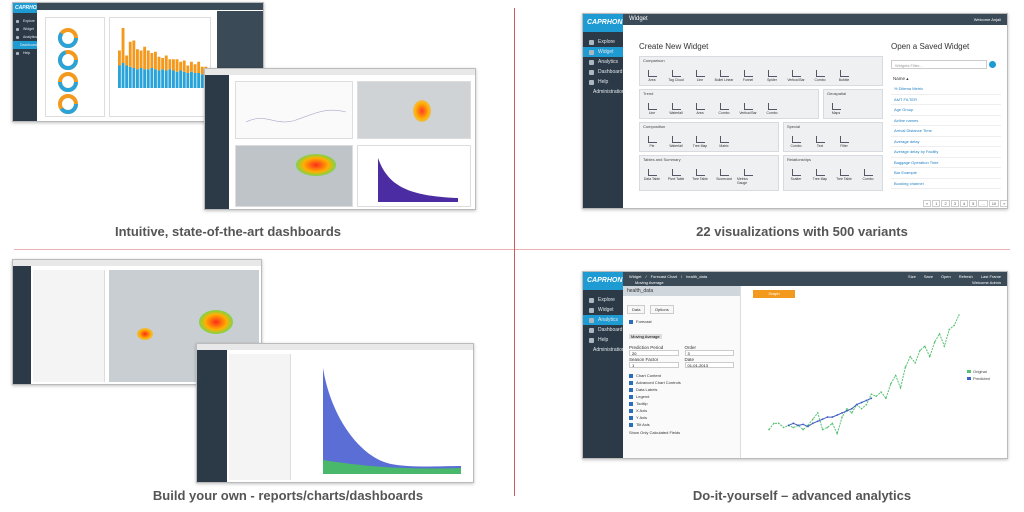 The image size is (1024, 512). What do you see at coordinates (681, 389) in the screenshot?
I see `option-checkbox: Data Labels` at bounding box center [681, 389].